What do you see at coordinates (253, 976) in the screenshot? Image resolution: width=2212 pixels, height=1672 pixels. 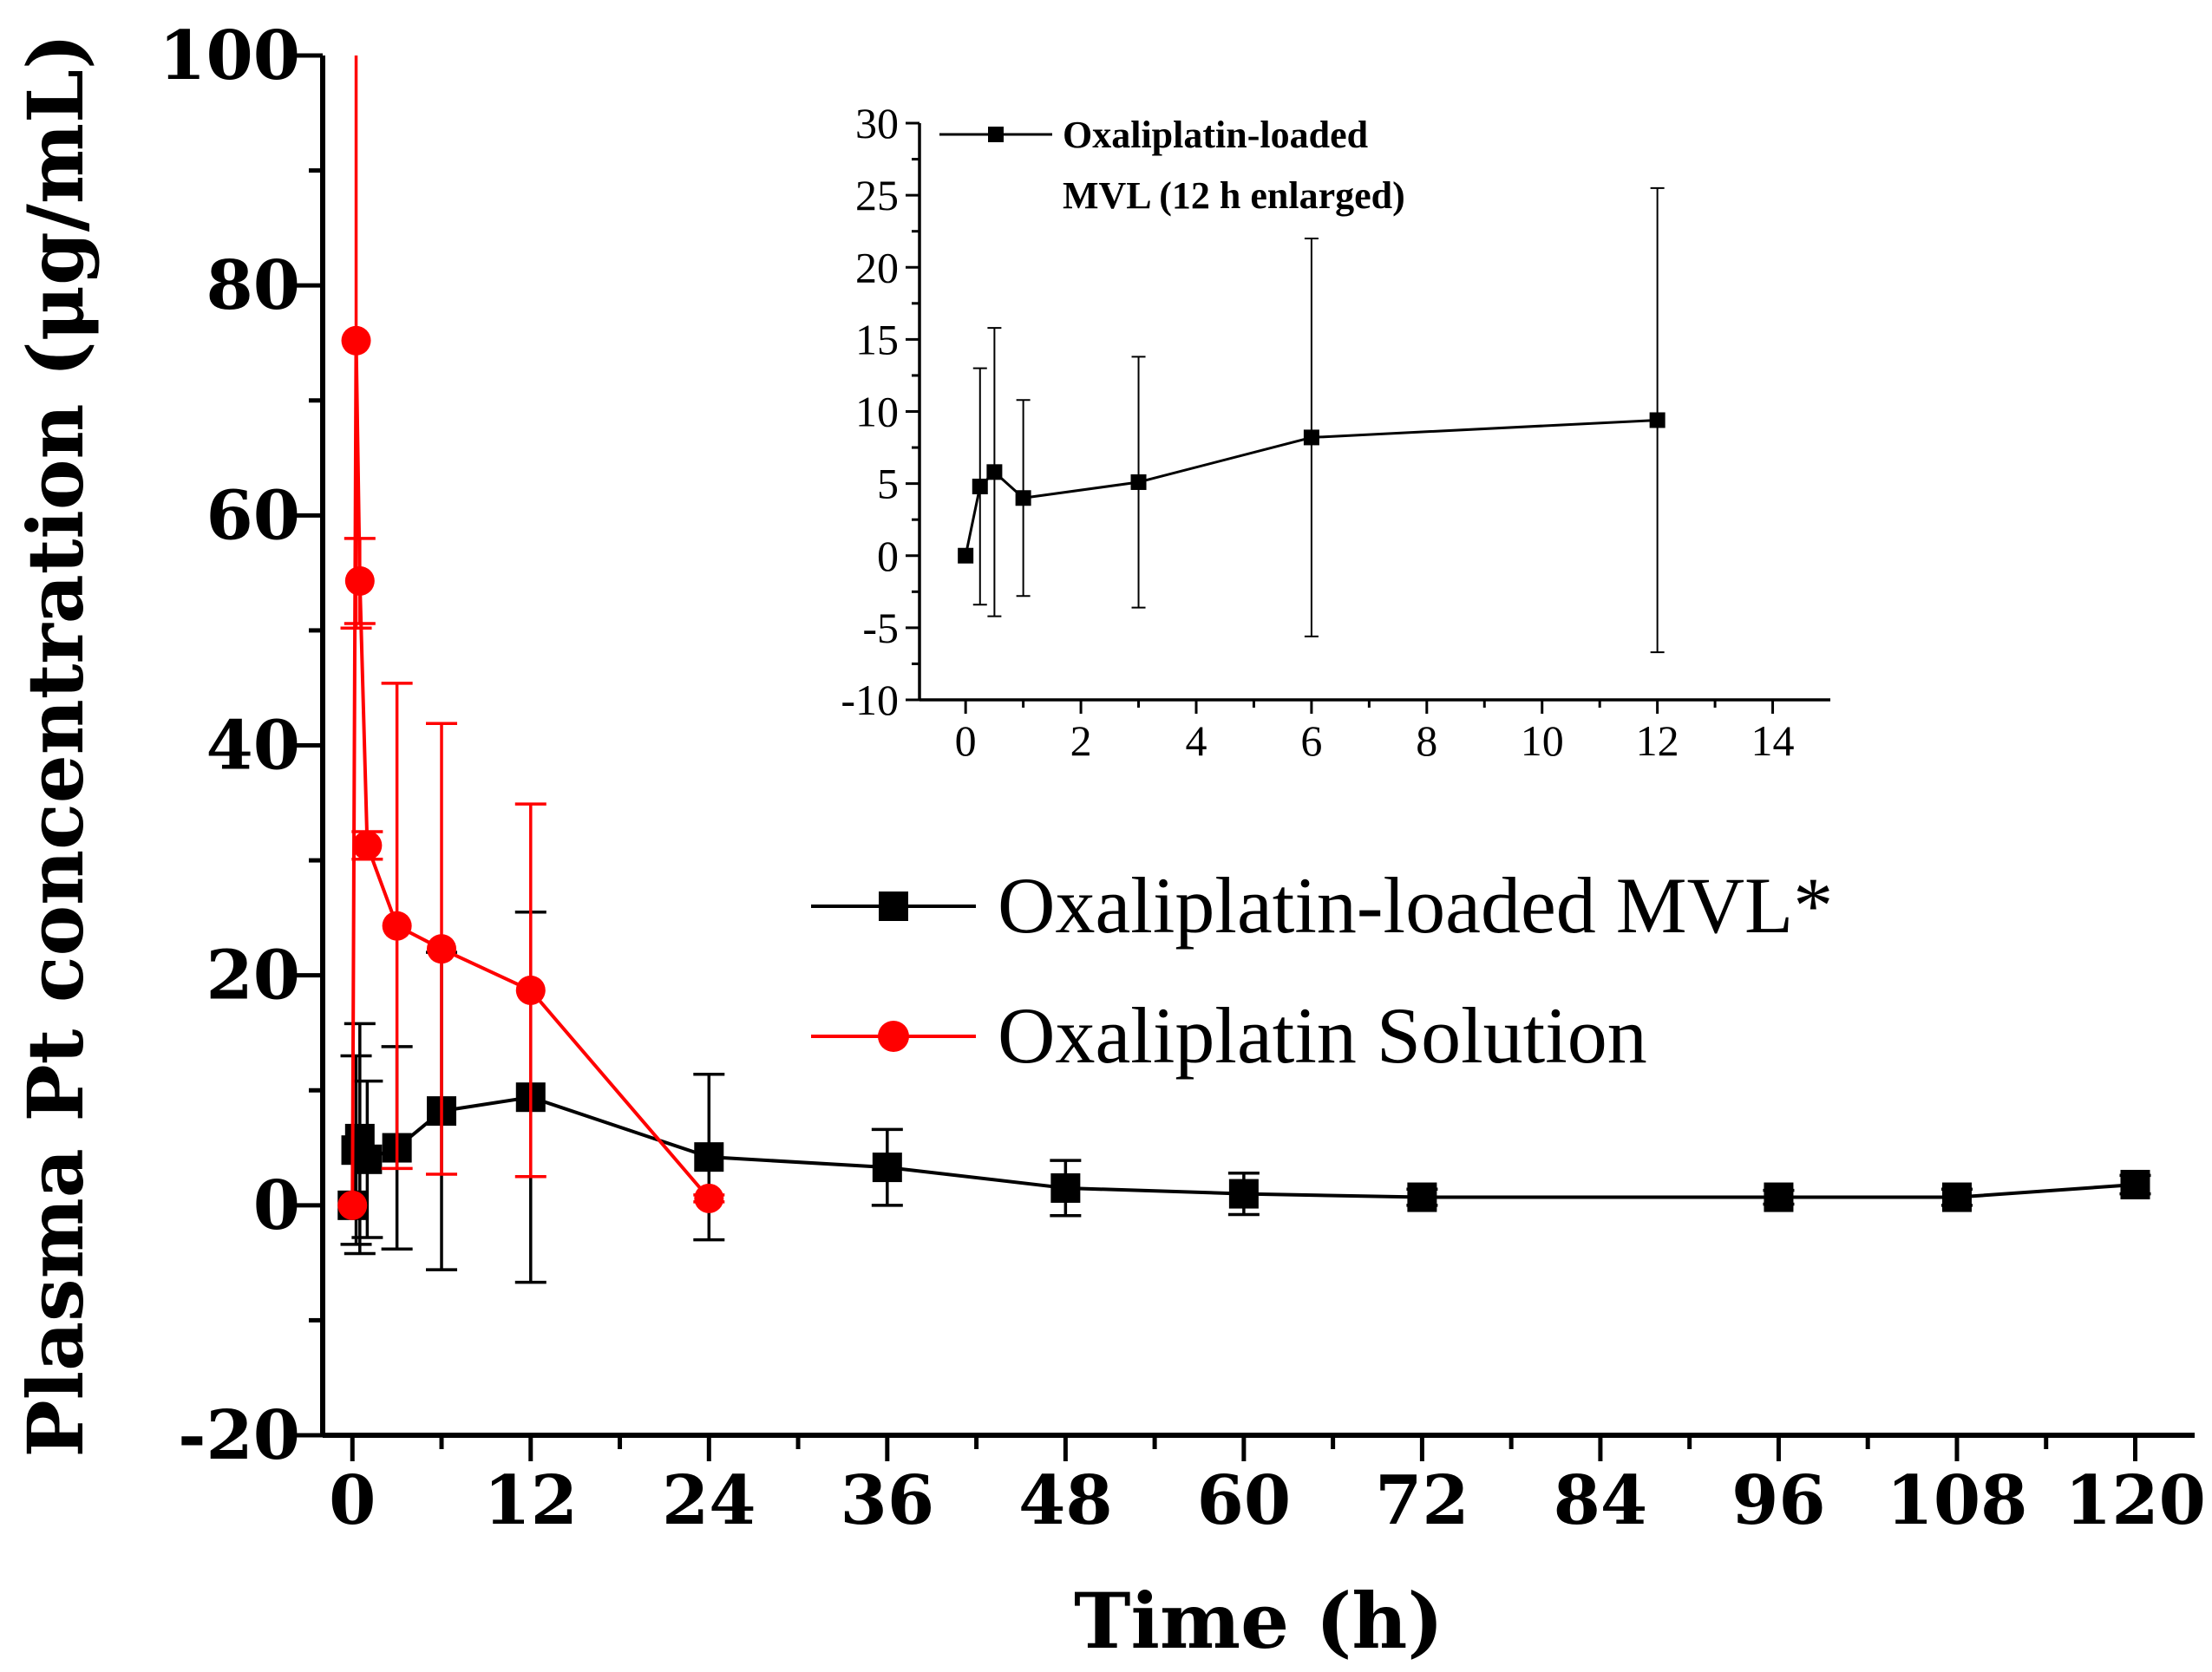 I see `main-y-tick-label: 20` at bounding box center [253, 976].